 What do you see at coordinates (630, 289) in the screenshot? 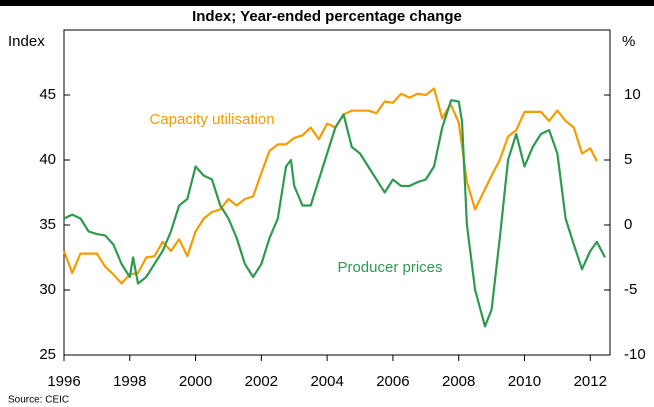
I see `y2-tick-label: -5` at bounding box center [630, 289].